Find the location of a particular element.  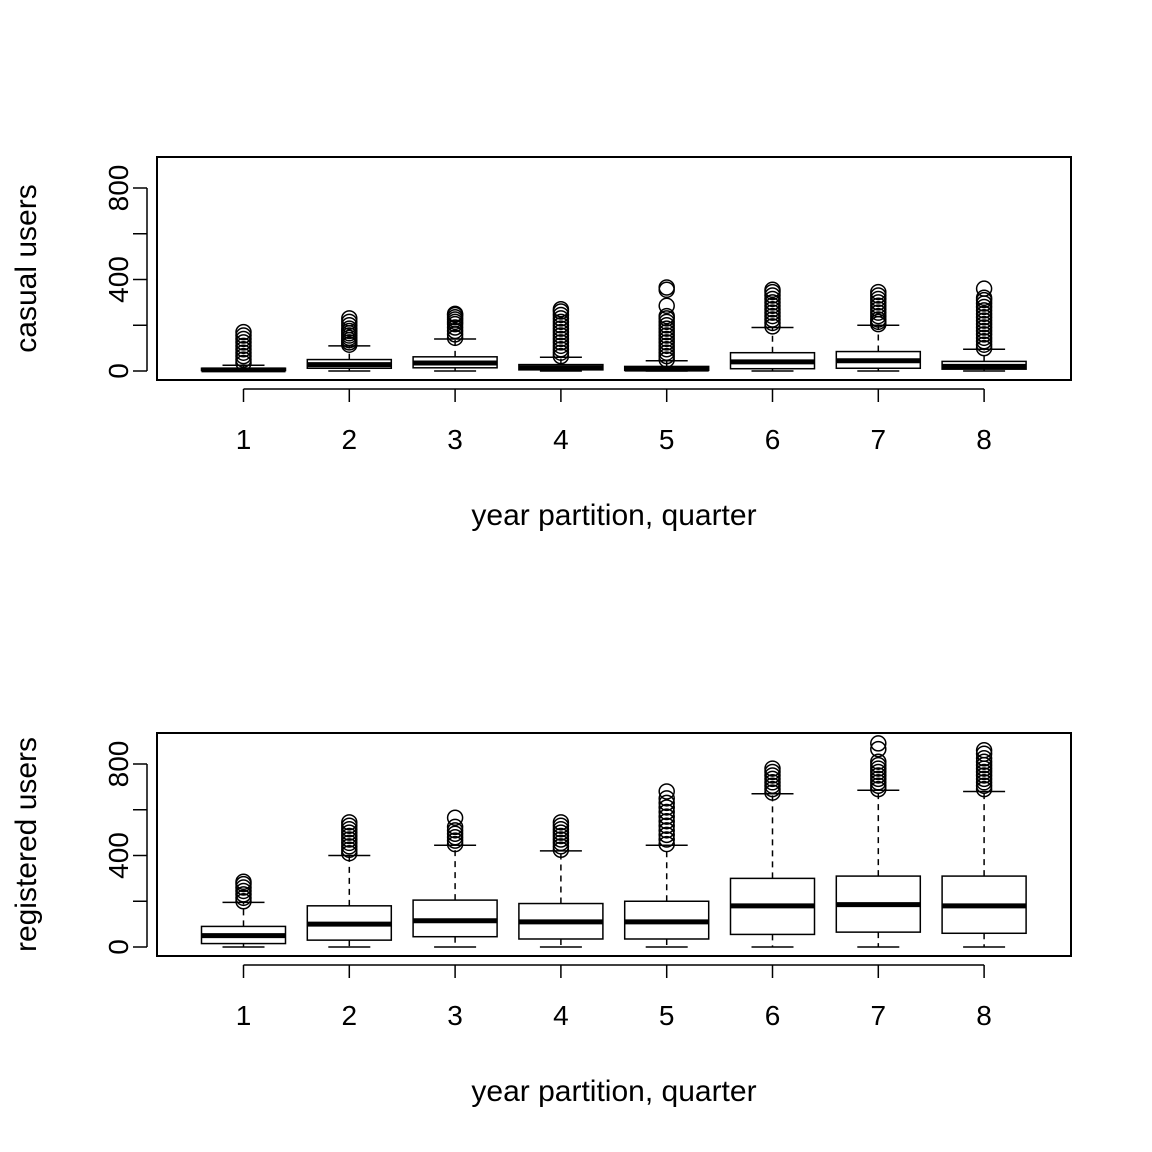

y-axis-title: casual users is located at coordinates (26, 268).